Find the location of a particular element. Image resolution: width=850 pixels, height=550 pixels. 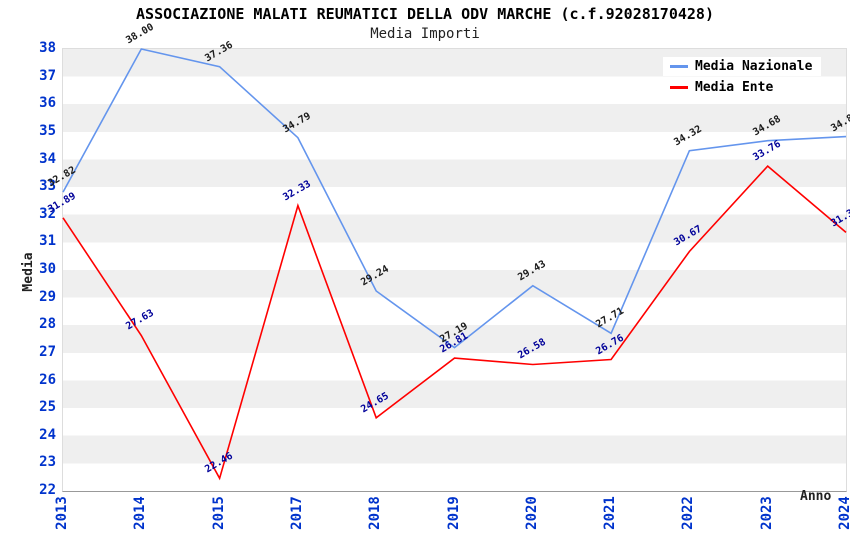

y-tick-label: 24 is located at coordinates (47, 434).